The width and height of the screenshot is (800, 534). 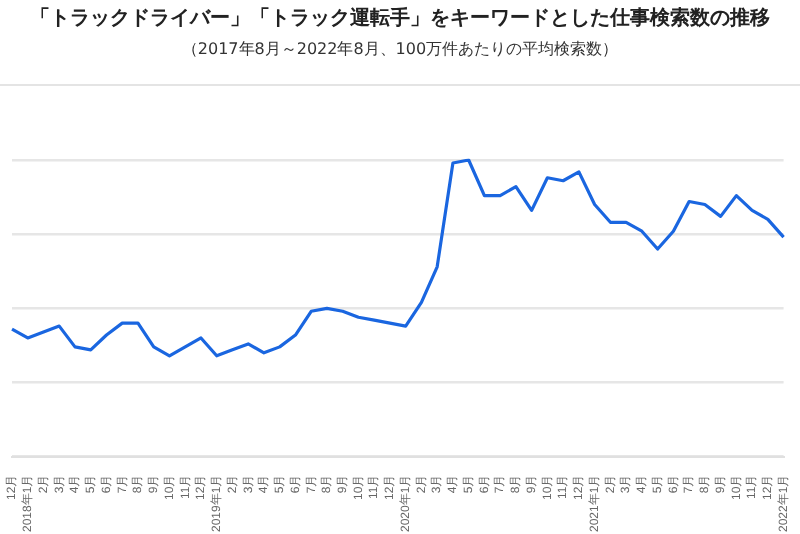 What do you see at coordinates (400, 18) in the screenshot?
I see `chart-title: 「トラックドライバー」「トラック運転手」をキーワードとした仕事検索数の推移` at bounding box center [400, 18].